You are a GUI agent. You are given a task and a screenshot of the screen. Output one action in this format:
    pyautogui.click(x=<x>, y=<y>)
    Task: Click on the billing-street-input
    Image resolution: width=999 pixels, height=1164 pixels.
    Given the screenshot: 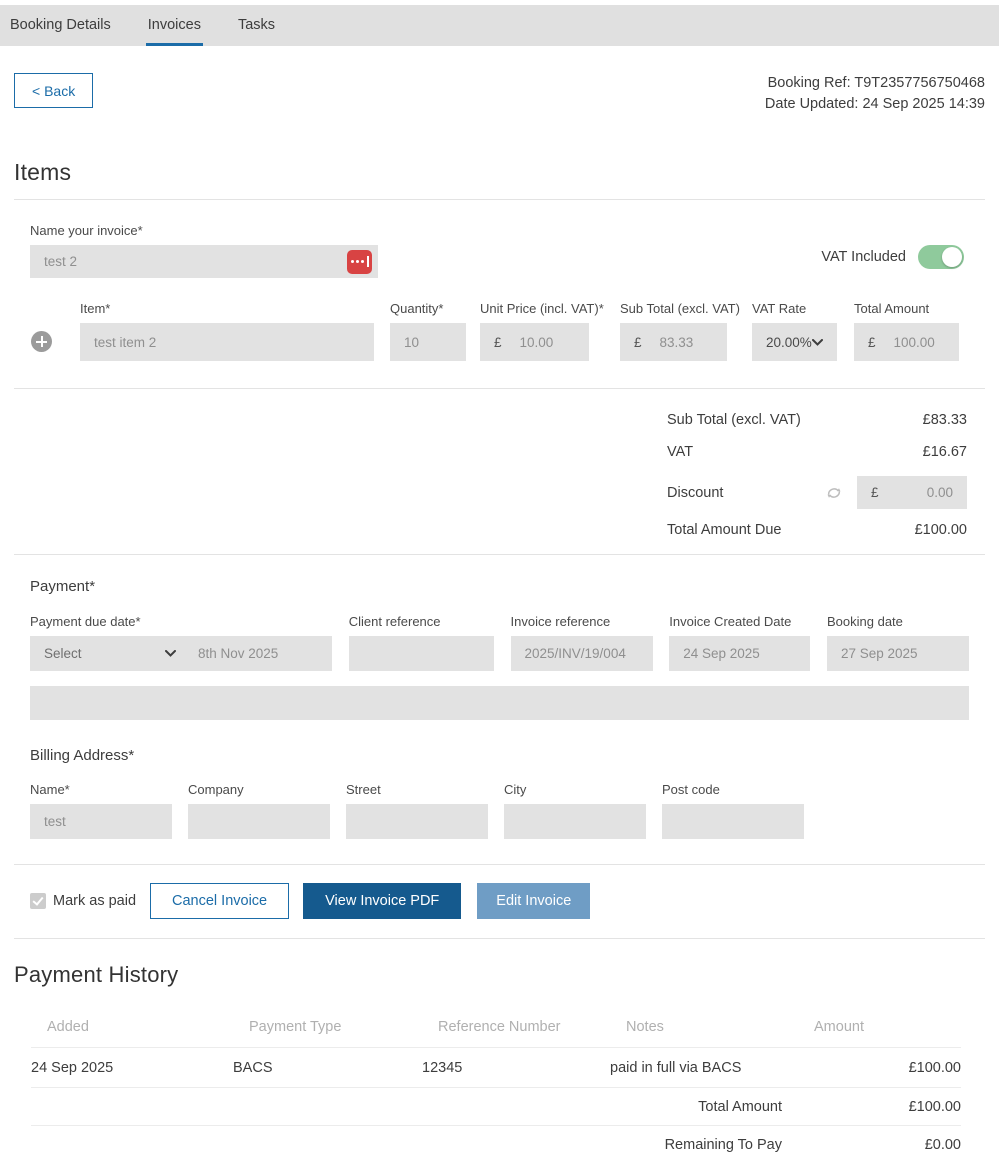 What is the action you would take?
    pyautogui.click(x=417, y=821)
    